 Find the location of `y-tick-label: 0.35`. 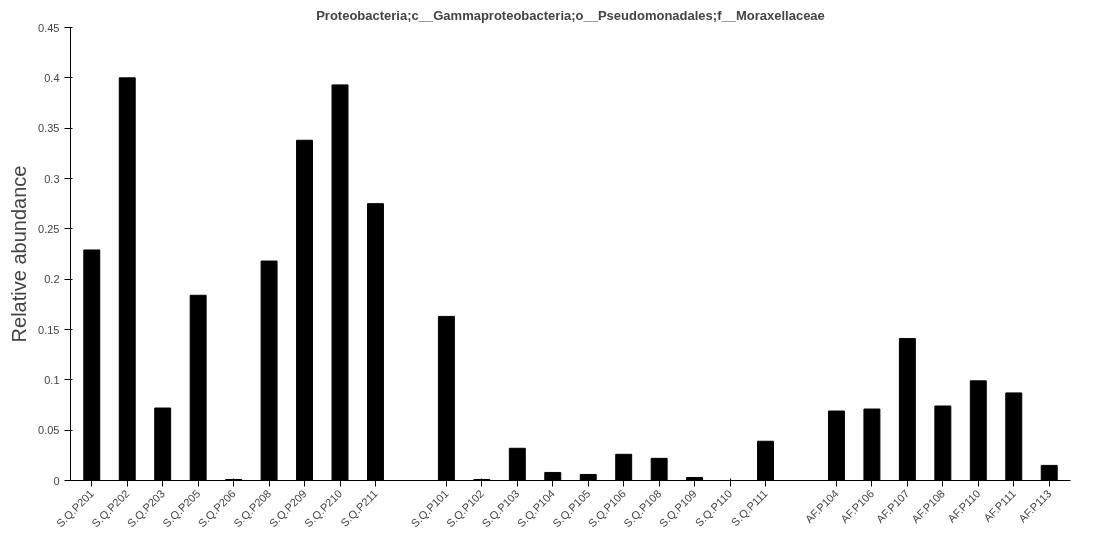

y-tick-label: 0.35 is located at coordinates (49, 128).